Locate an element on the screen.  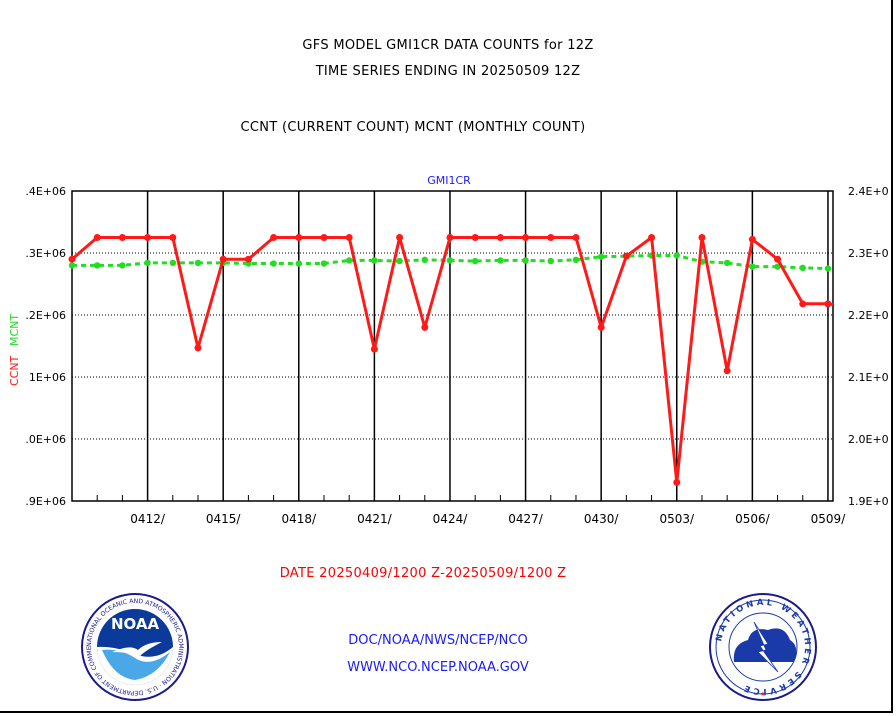
chart-title: GMI1CR is located at coordinates (449, 180).